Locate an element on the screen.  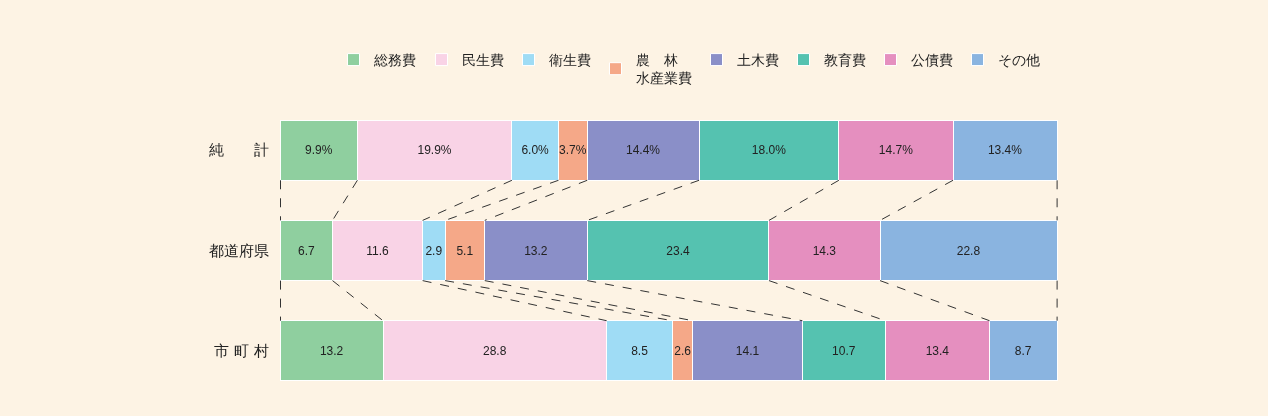
data-label: 13.4% is located at coordinates (1005, 150).